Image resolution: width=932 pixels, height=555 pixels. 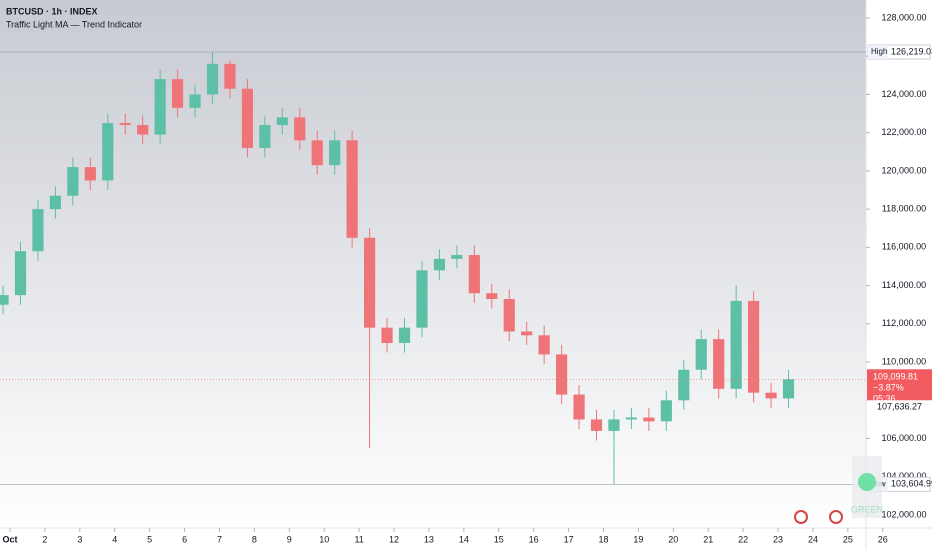 What do you see at coordinates (464, 539) in the screenshot?
I see `x-tick-label: 14` at bounding box center [464, 539].